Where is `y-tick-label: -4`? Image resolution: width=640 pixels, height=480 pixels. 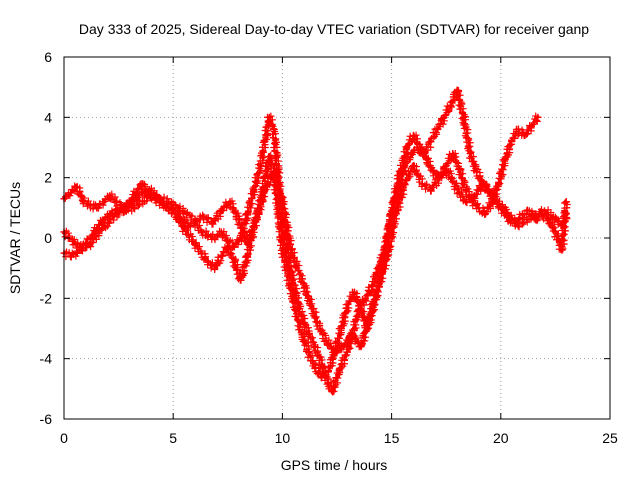
y-tick-label: -4 is located at coordinates (46, 359).